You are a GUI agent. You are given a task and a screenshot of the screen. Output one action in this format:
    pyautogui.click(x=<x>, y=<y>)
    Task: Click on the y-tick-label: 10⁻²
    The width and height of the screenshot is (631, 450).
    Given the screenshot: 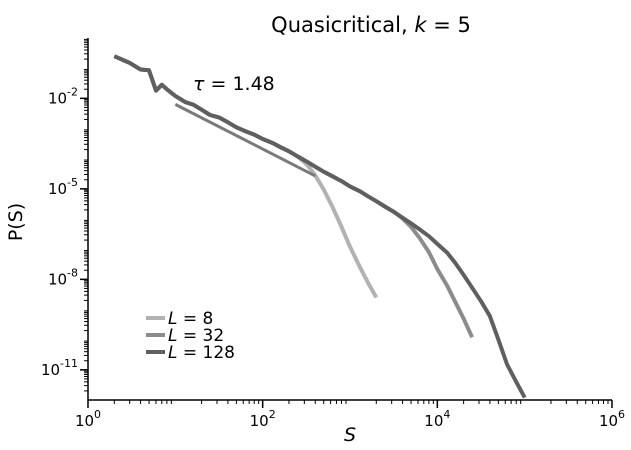 What is the action you would take?
    pyautogui.click(x=63, y=96)
    